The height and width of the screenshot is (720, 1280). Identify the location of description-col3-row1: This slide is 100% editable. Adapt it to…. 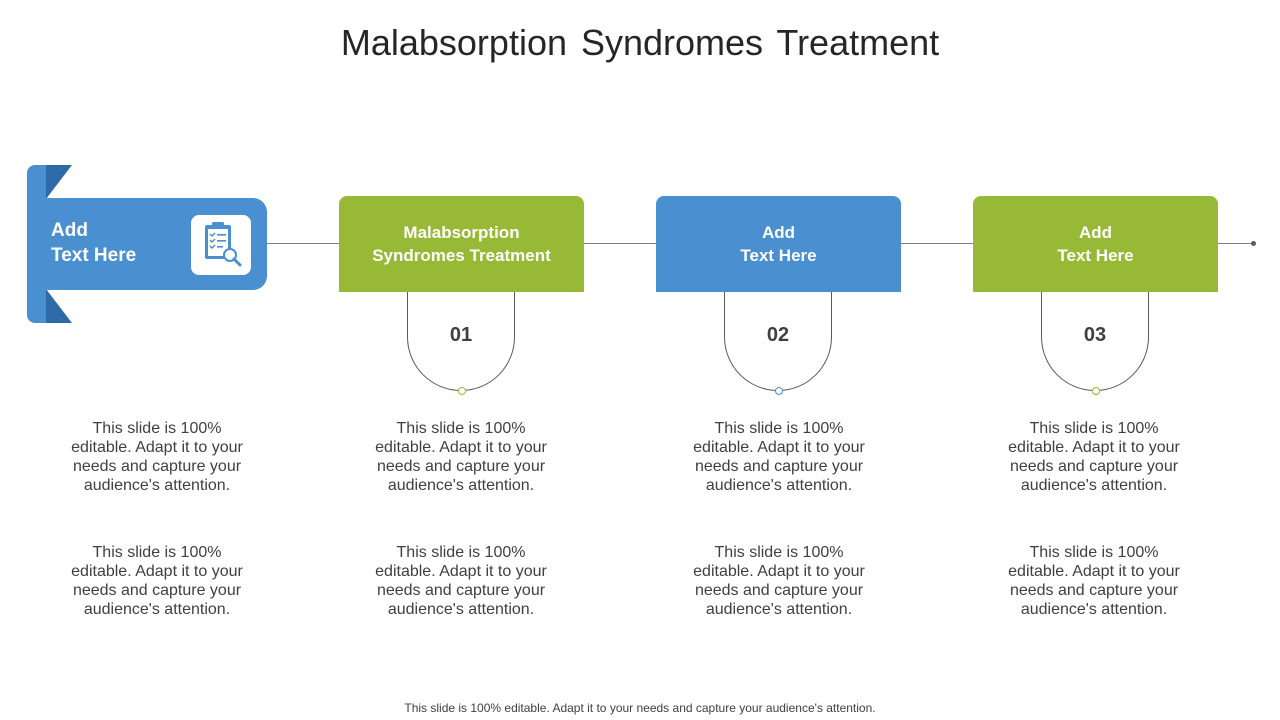
(779, 457).